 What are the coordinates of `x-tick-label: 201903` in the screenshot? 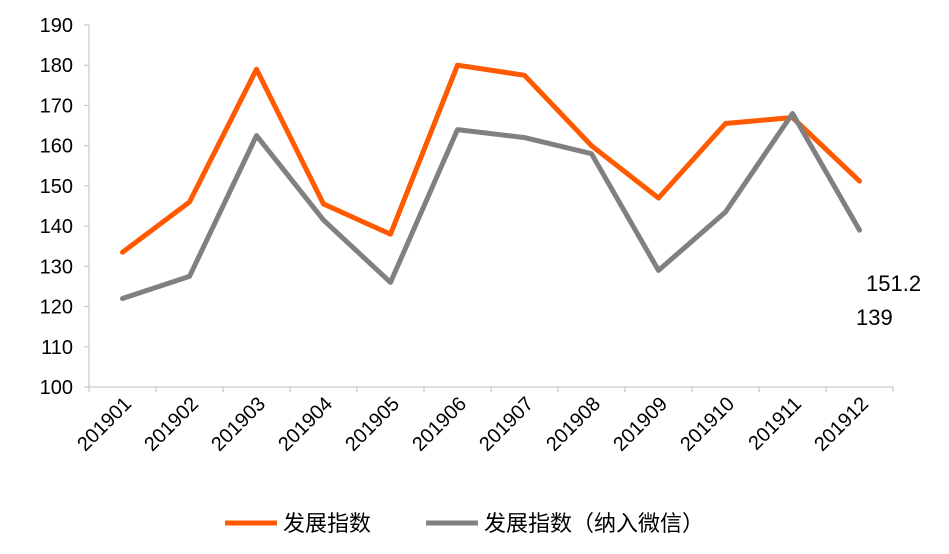 It's located at (238, 424).